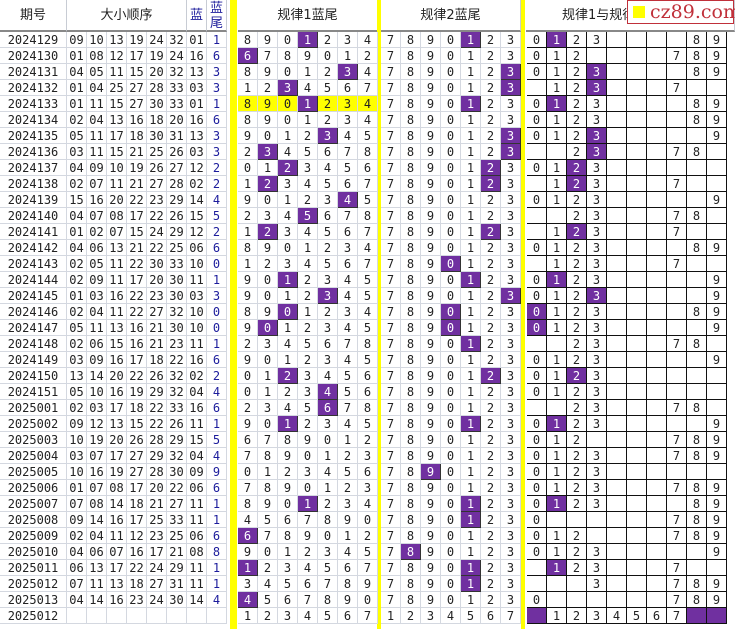  Describe the element at coordinates (391, 248) in the screenshot. I see `rule2-cell: 7` at that location.